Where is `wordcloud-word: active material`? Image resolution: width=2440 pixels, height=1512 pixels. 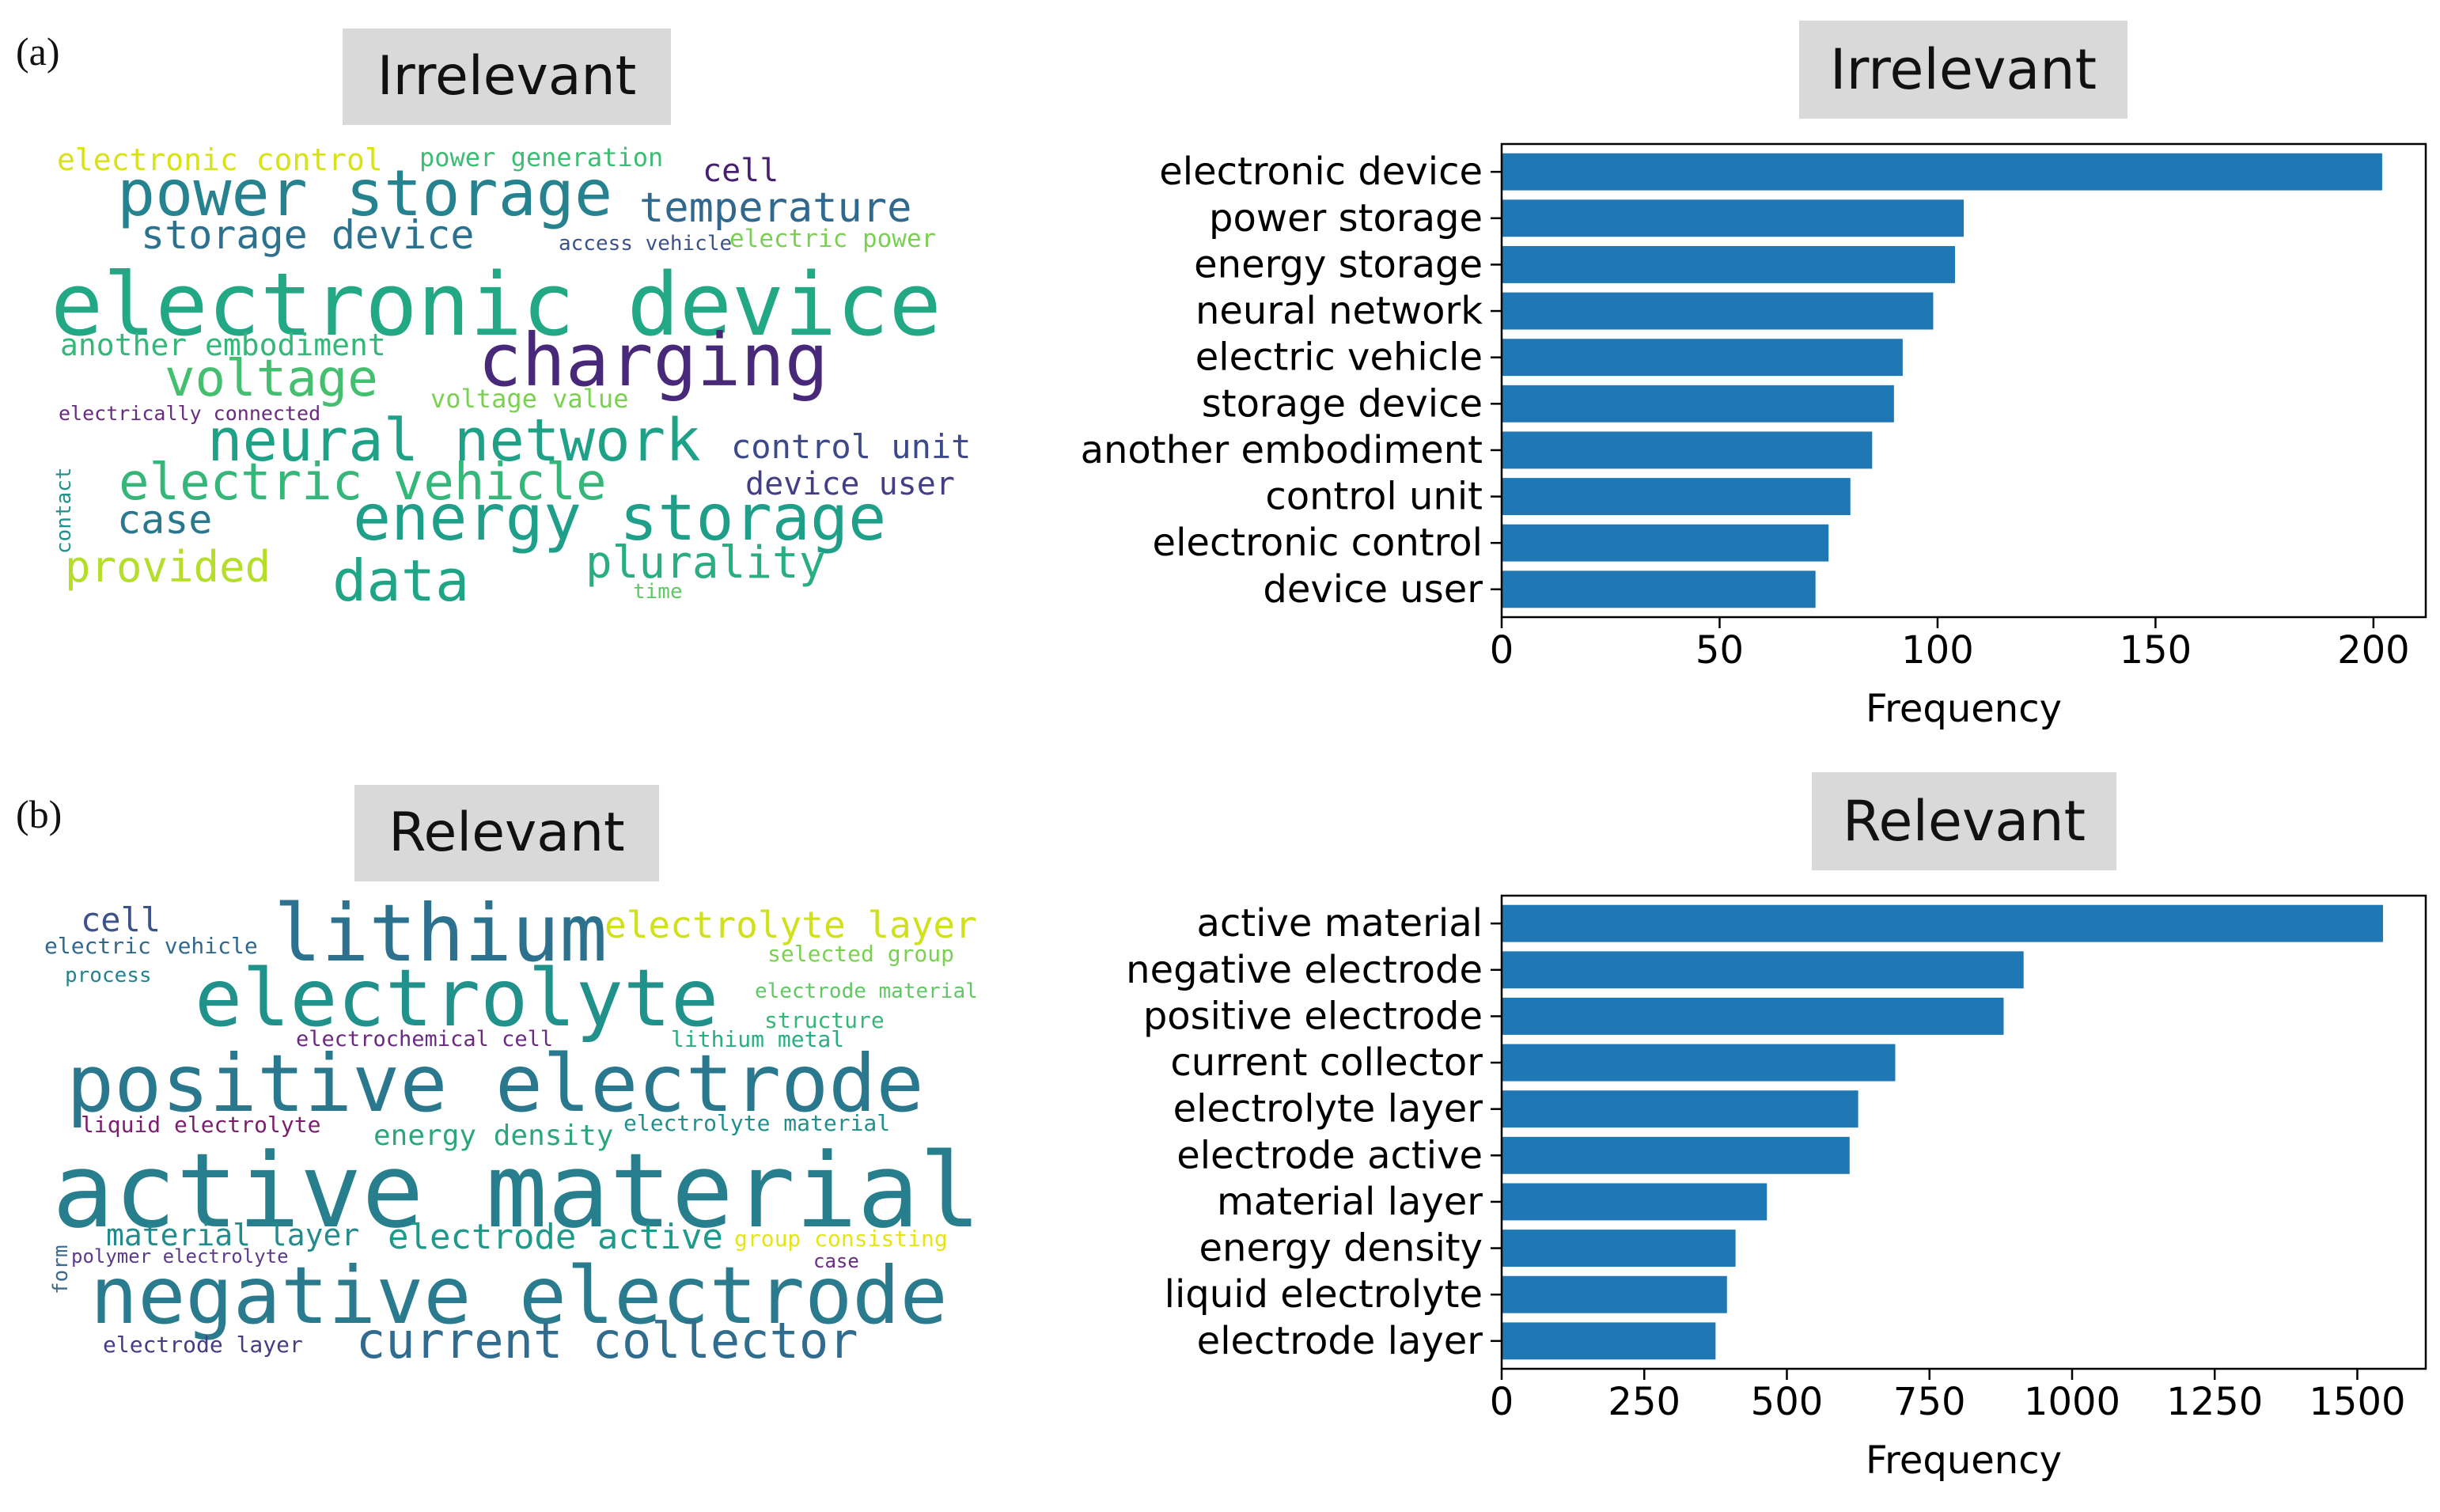 wordcloud-word: active material is located at coordinates (516, 1191).